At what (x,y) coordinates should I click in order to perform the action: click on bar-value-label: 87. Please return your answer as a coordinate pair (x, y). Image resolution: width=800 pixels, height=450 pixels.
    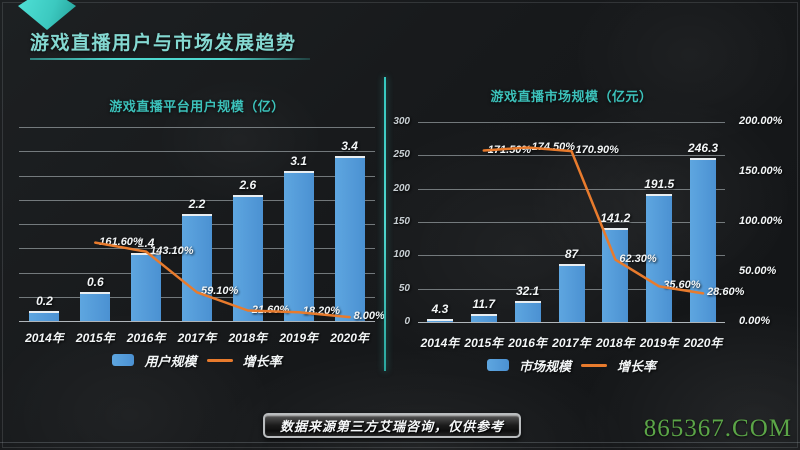
    Looking at the image, I should click on (571, 254).